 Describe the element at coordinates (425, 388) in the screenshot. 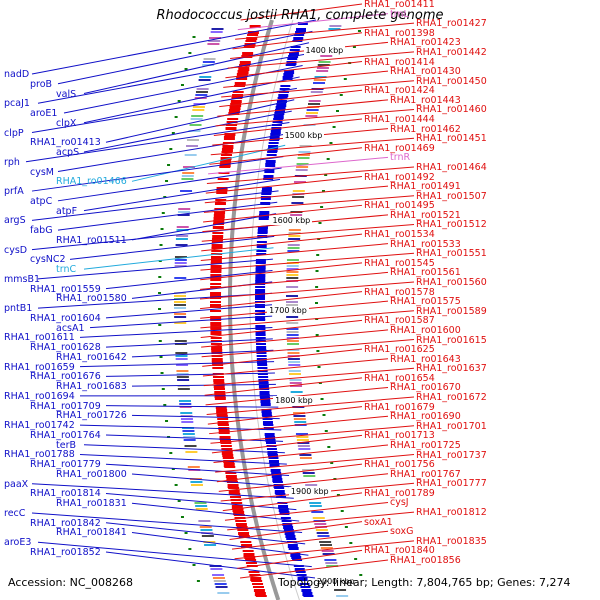

I see `right-gene-label: RHA1_ro01670` at that location.